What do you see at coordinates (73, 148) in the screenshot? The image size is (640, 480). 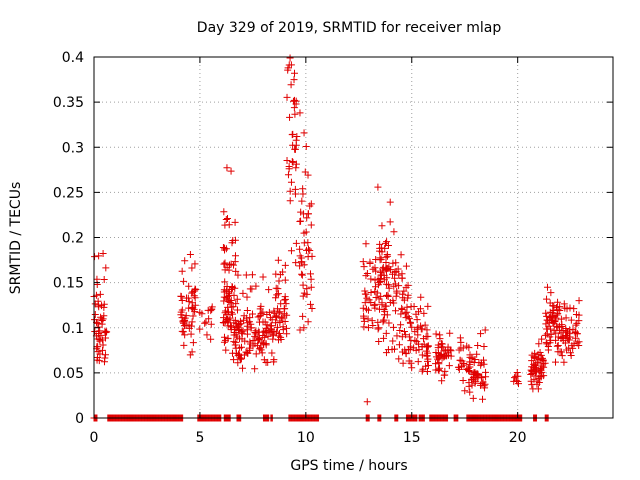 I see `y-tick-label: 0.3` at bounding box center [73, 148].